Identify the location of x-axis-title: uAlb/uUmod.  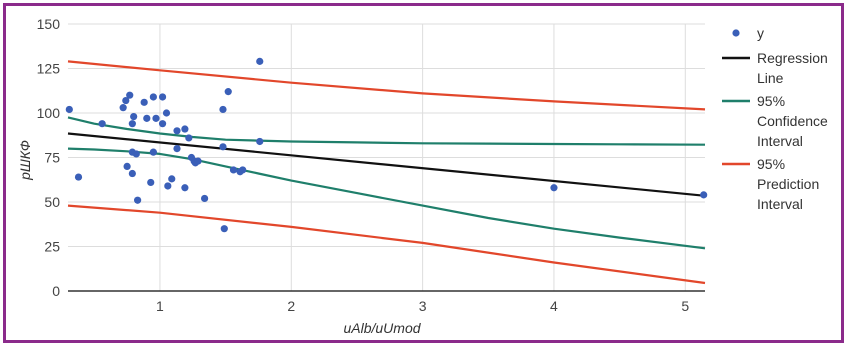
(382, 328).